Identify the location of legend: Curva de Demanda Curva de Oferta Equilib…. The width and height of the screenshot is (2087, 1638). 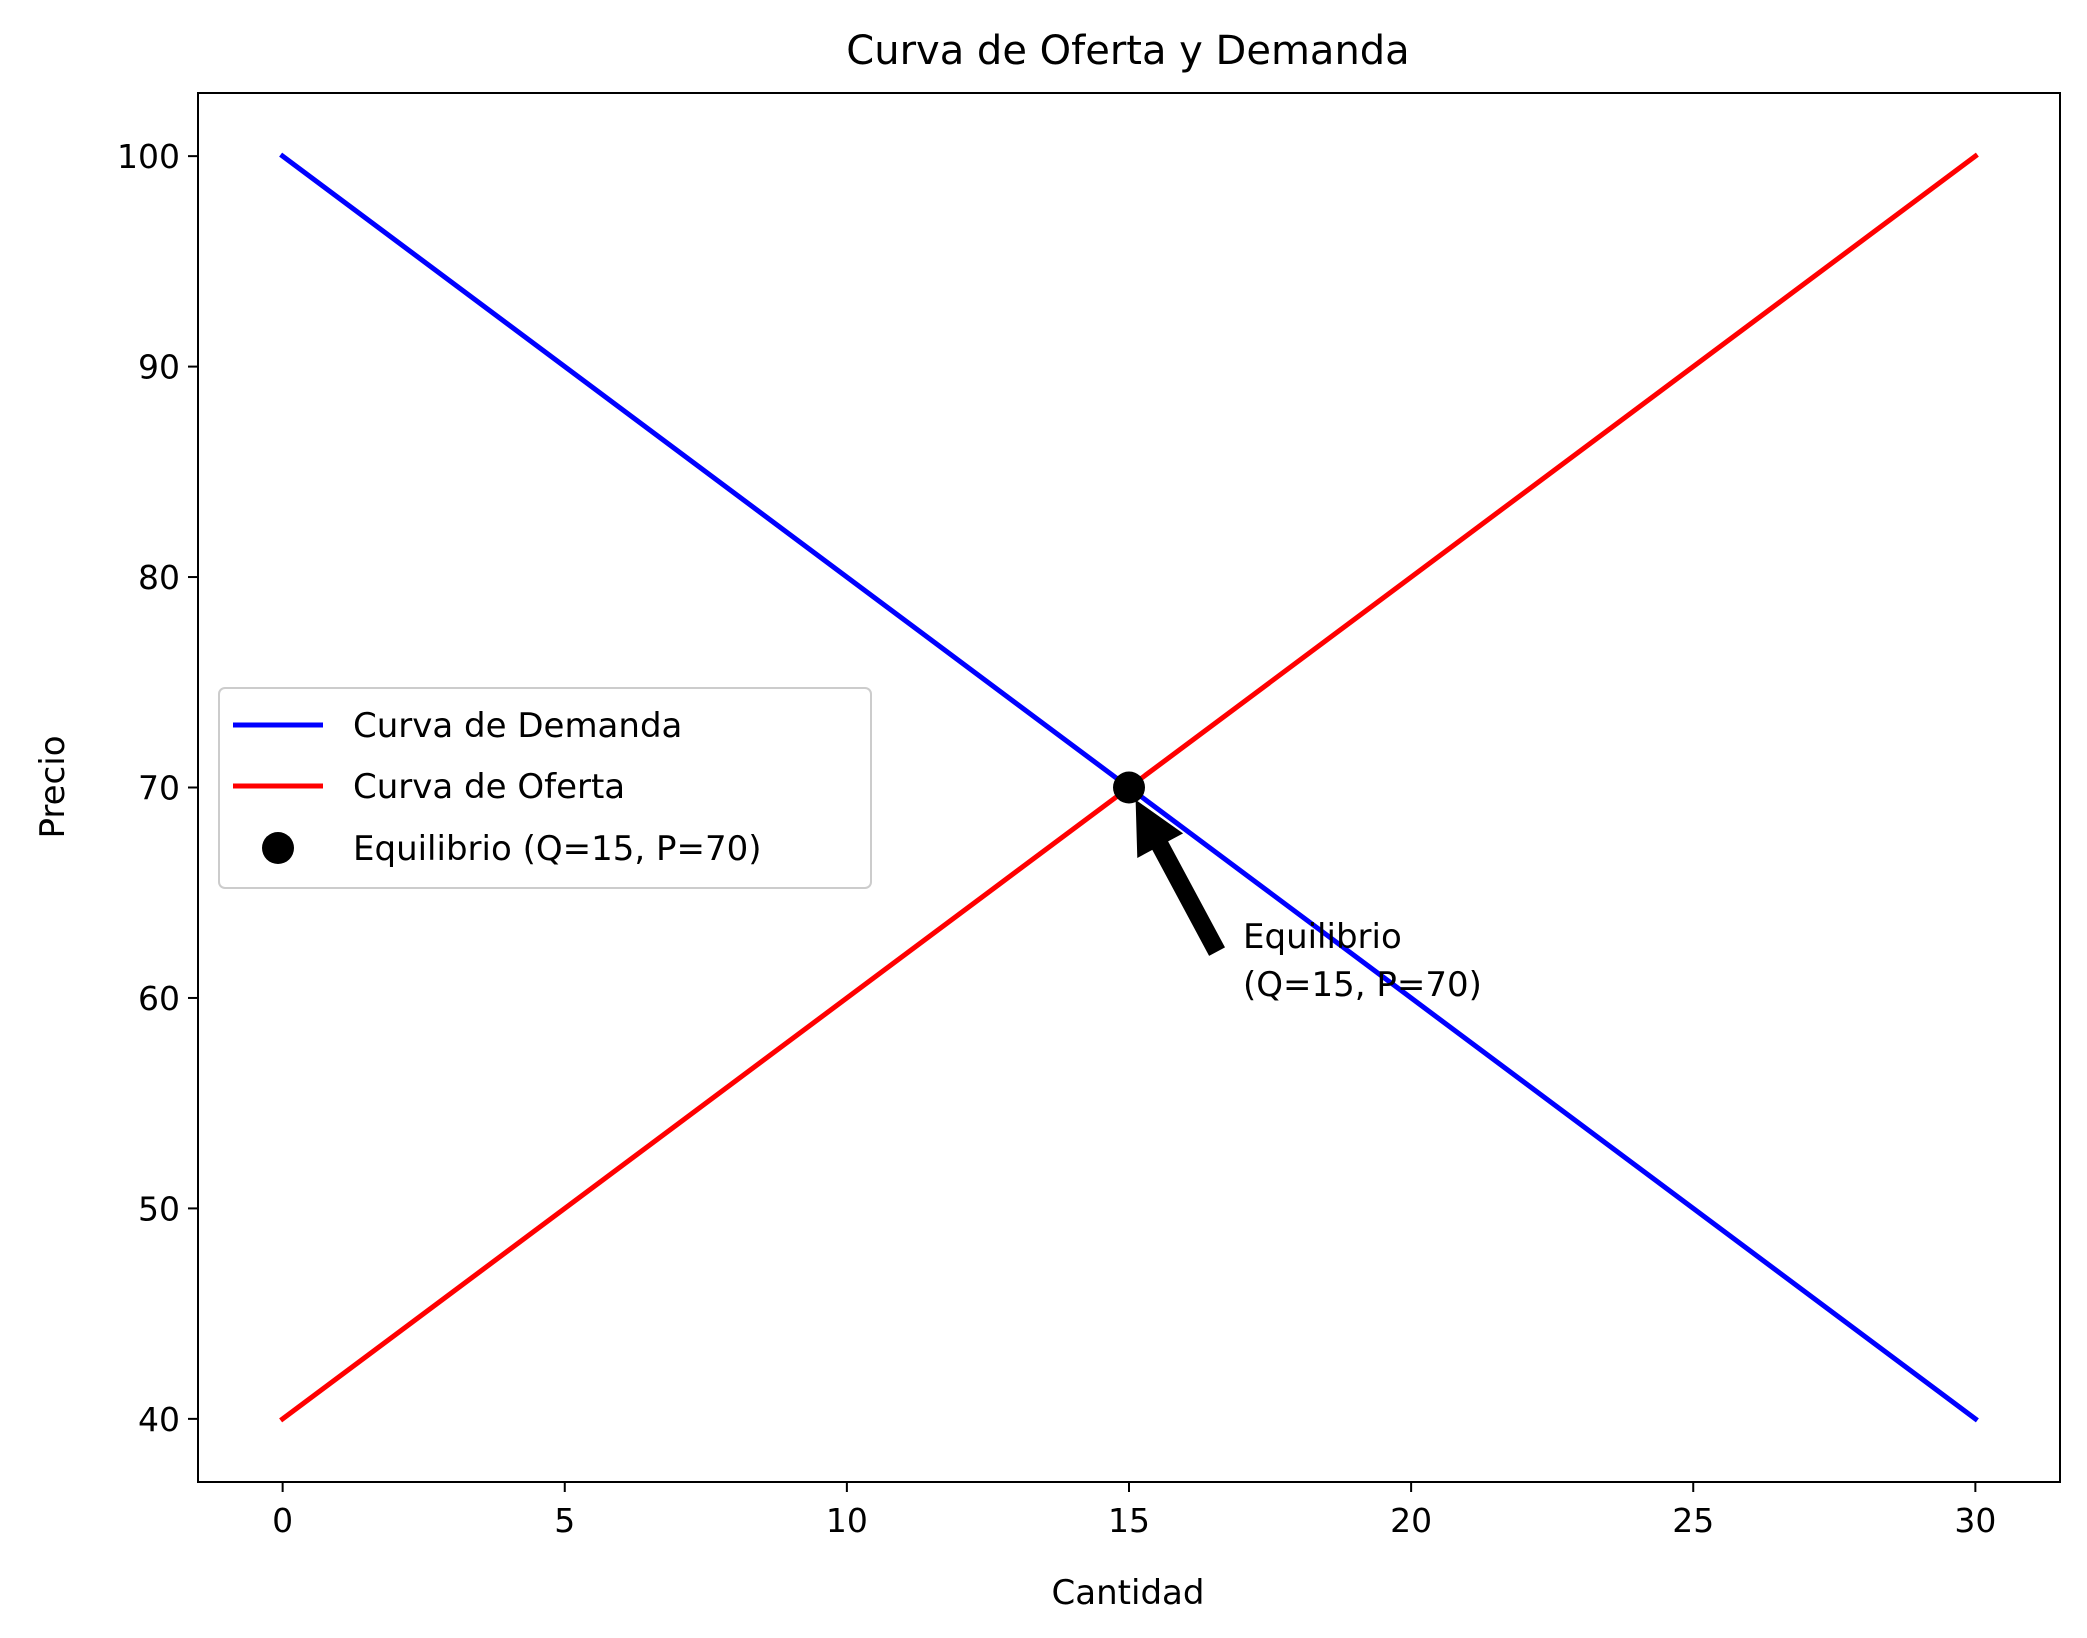
(545, 788).